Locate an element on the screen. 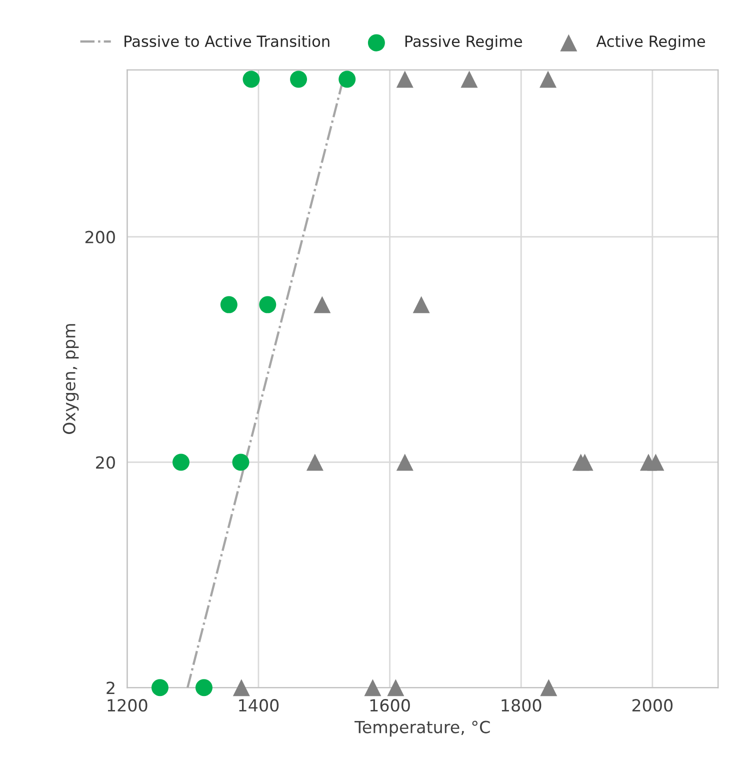  y-tick-label: 2 is located at coordinates (110, 688).